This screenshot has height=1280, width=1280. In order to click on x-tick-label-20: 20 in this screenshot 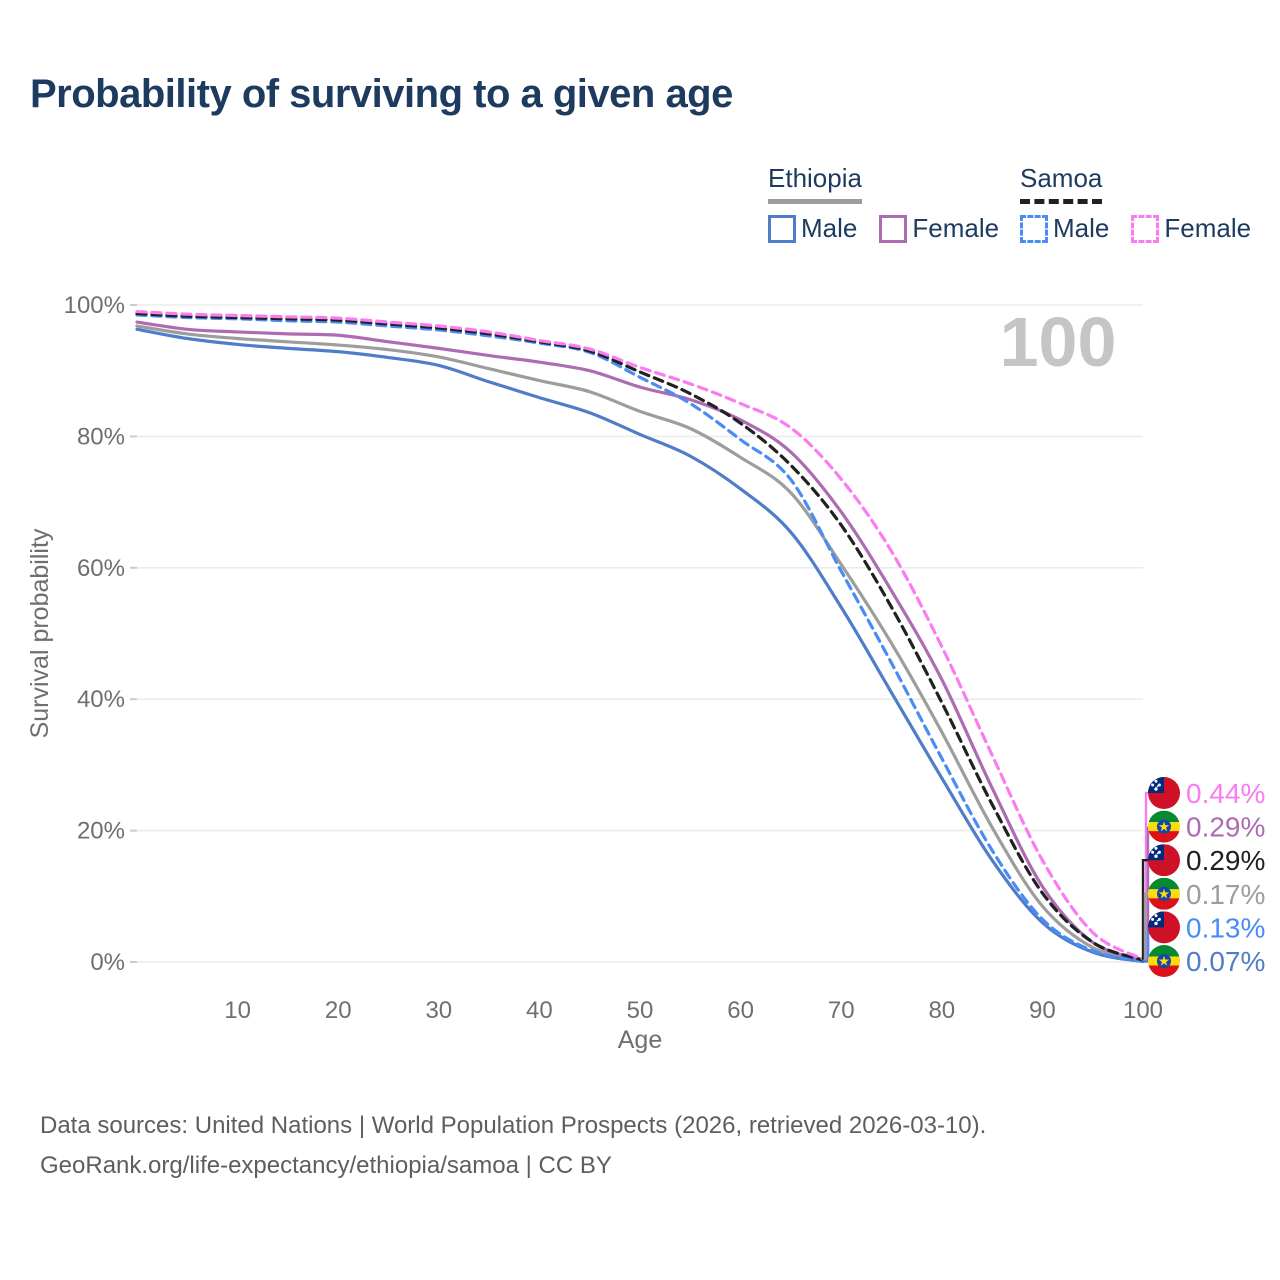, I will do `click(338, 1010)`.